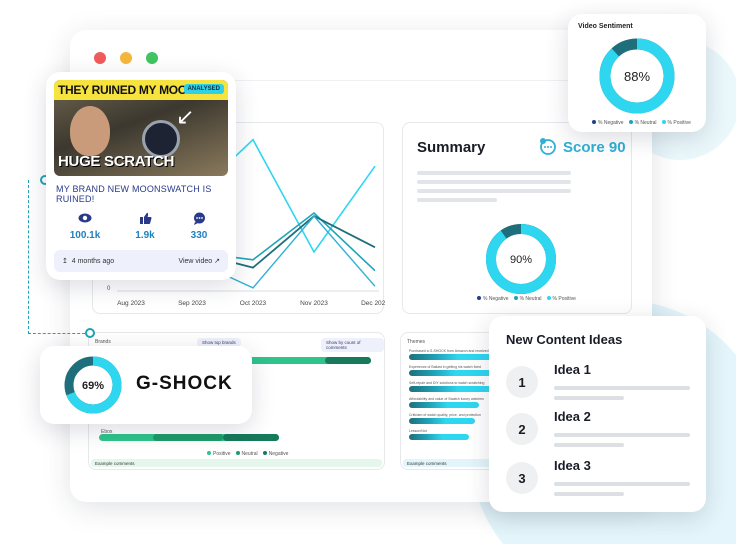 This screenshot has width=736, height=544. I want to click on brands-legend: Positive Neutral Negative, so click(247, 454).